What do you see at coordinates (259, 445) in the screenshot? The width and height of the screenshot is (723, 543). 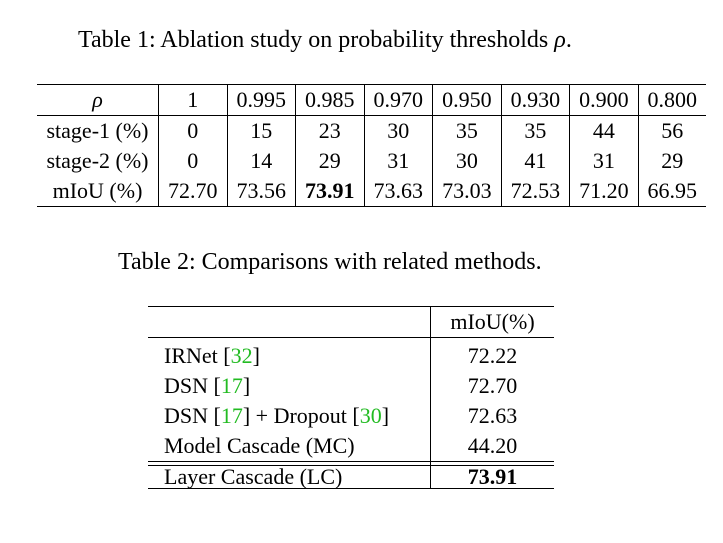 I see `method-name: Model Cascade (MC)` at bounding box center [259, 445].